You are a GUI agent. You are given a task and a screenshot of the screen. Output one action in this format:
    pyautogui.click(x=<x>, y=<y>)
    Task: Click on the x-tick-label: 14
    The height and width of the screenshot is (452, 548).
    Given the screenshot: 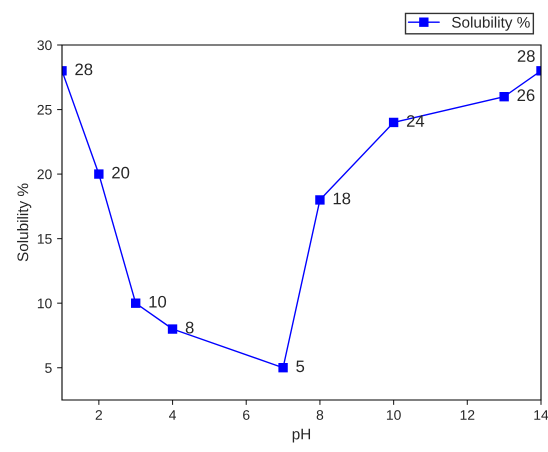 What is the action you would take?
    pyautogui.click(x=541, y=415)
    